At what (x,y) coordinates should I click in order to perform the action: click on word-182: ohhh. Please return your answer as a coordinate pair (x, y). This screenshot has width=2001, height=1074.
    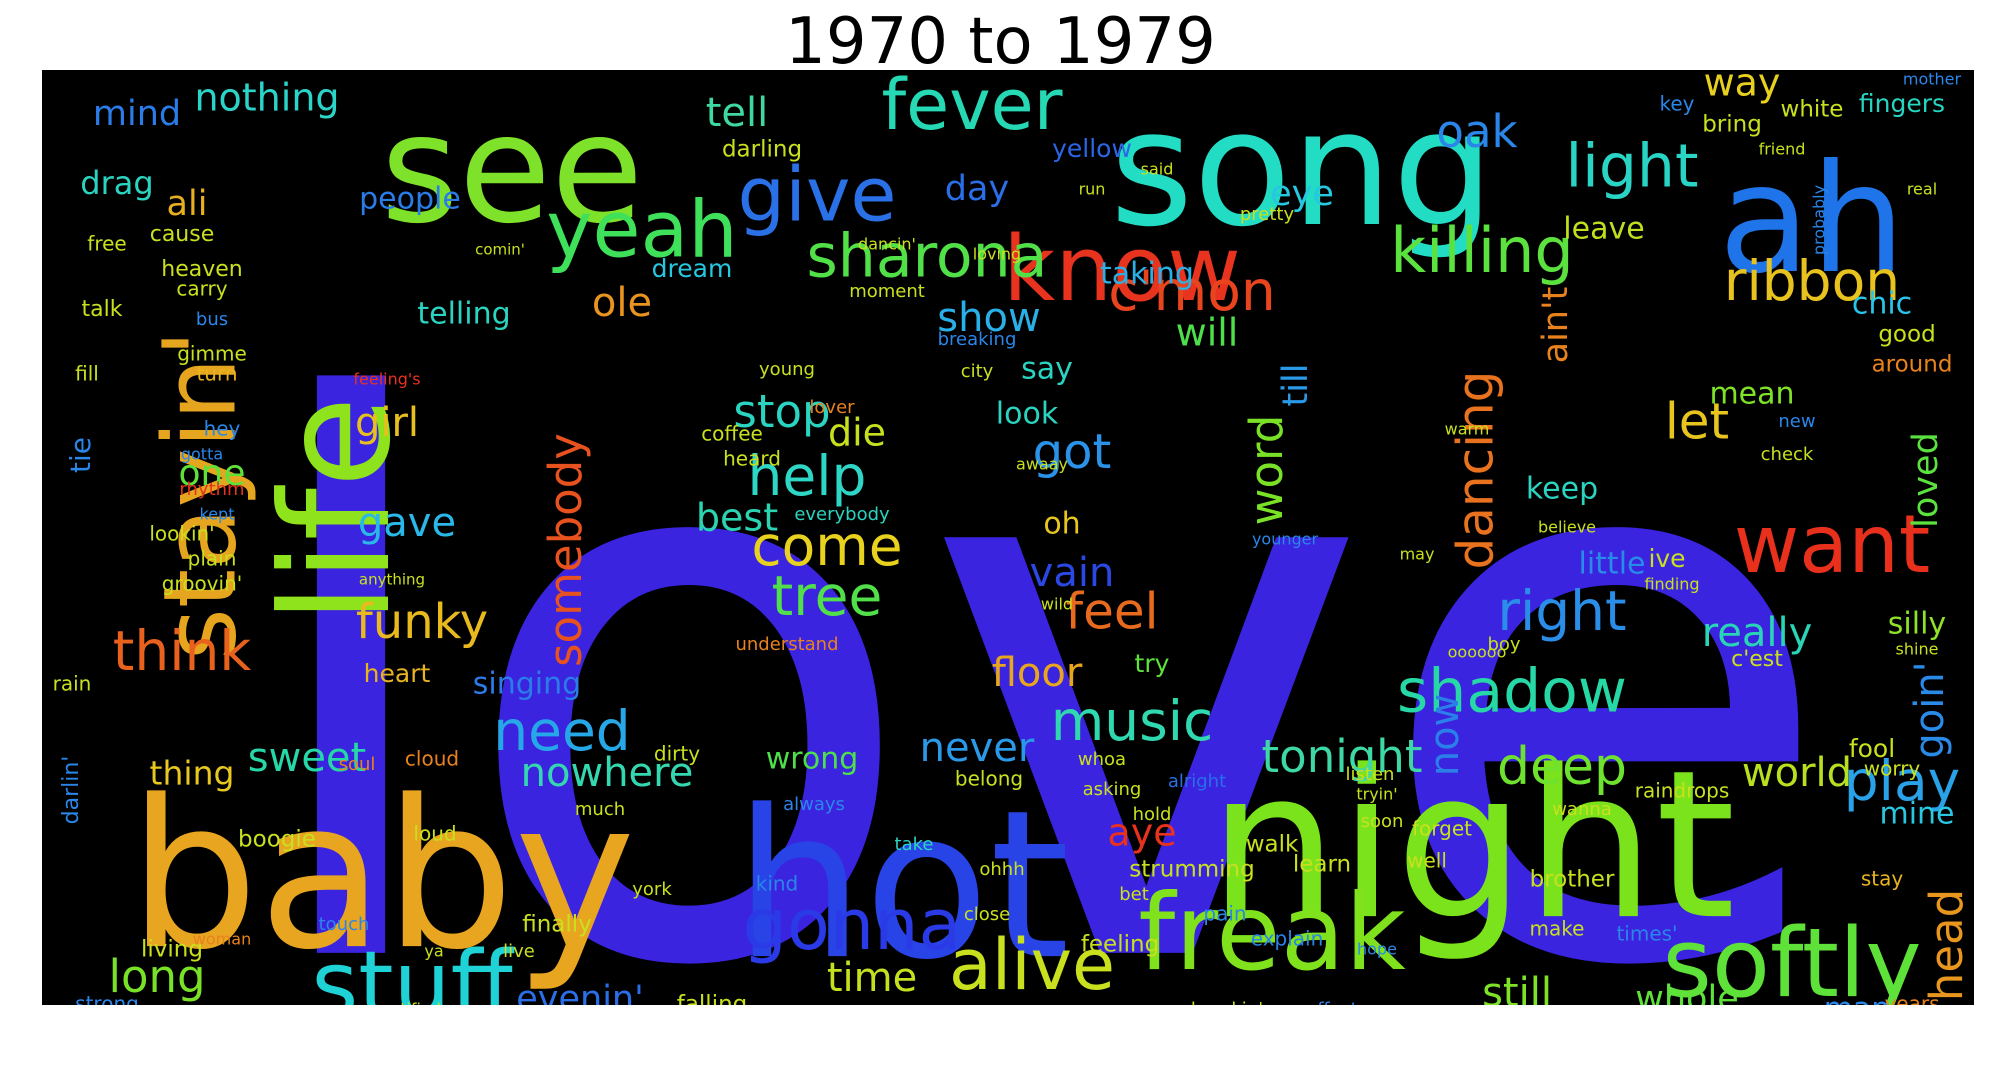
    Looking at the image, I should click on (1001, 869).